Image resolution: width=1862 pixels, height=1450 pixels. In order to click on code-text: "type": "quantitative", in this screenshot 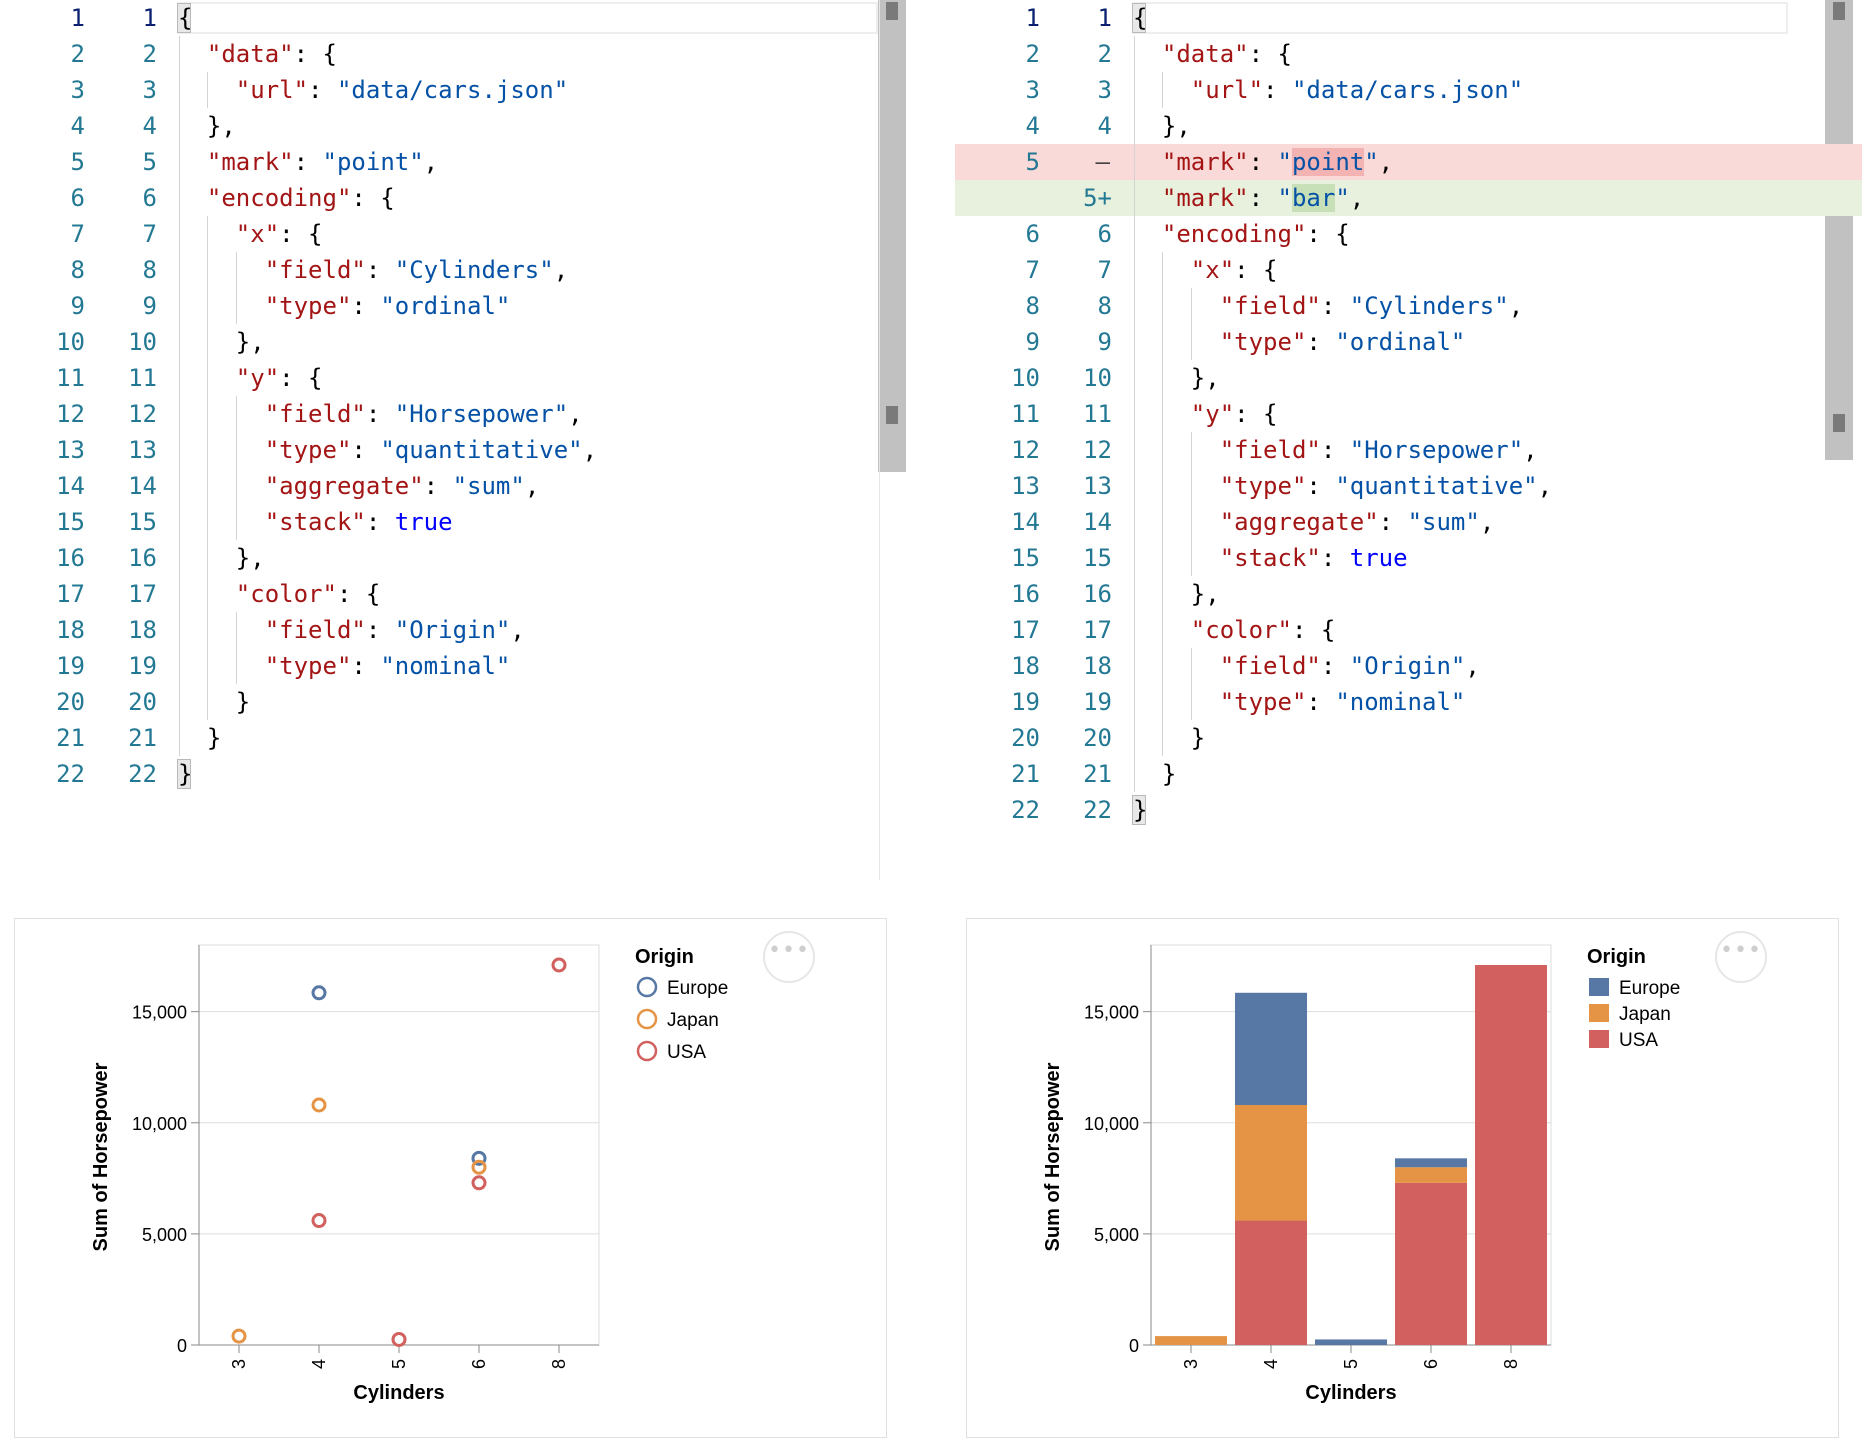, I will do `click(1342, 486)`.